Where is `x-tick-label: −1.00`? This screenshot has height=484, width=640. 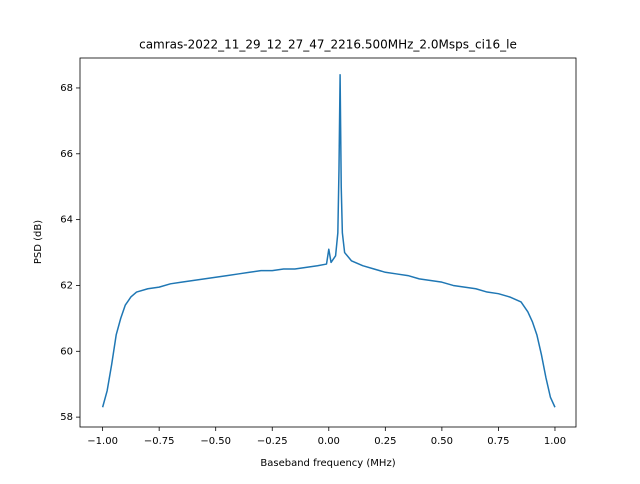
x-tick-label: −1.00 is located at coordinates (102, 441).